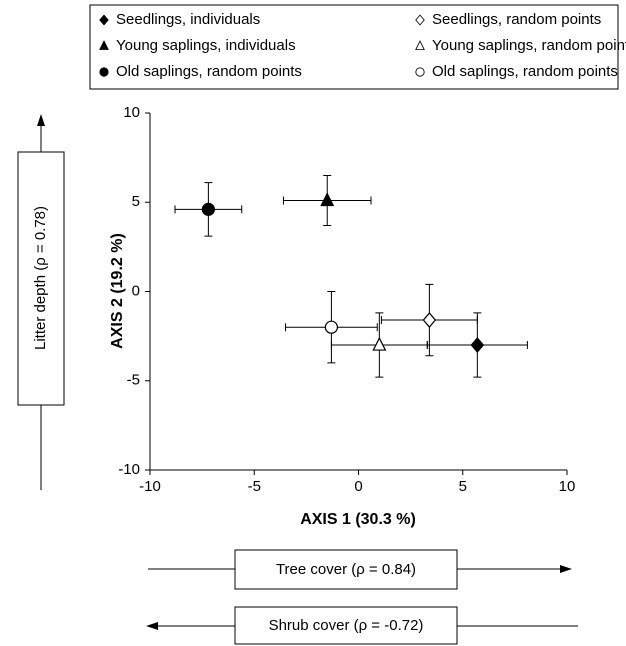  I want to click on x-tick-label: 0, so click(358, 486).